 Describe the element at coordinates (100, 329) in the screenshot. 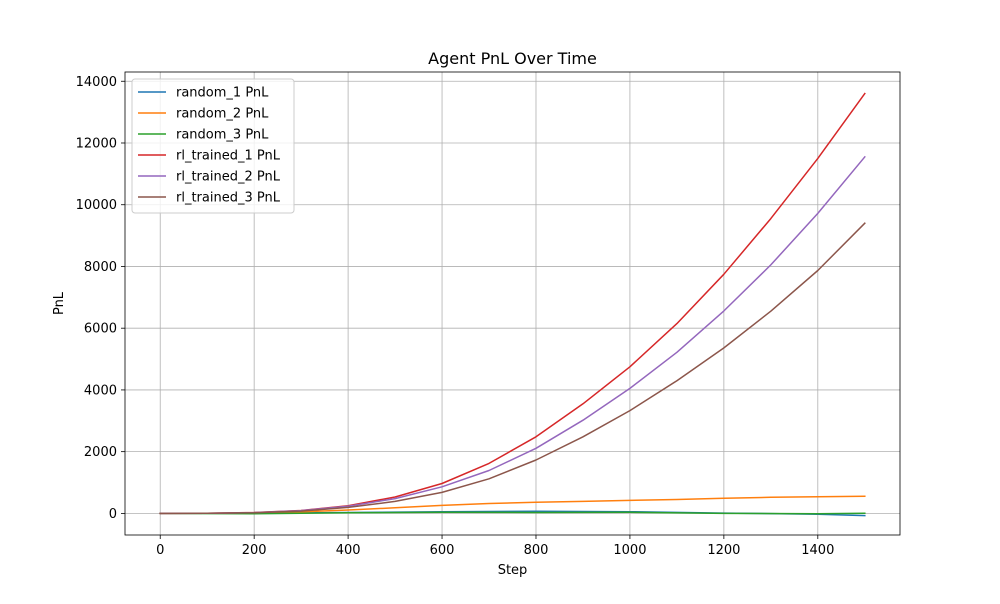

I see `y-tick-label: 6000` at that location.